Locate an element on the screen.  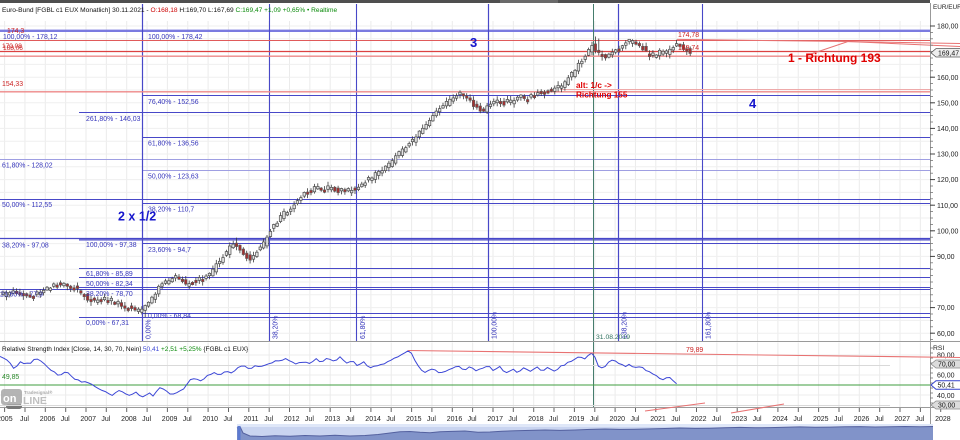
svg-text: 180,00 is located at coordinates (948, 27).